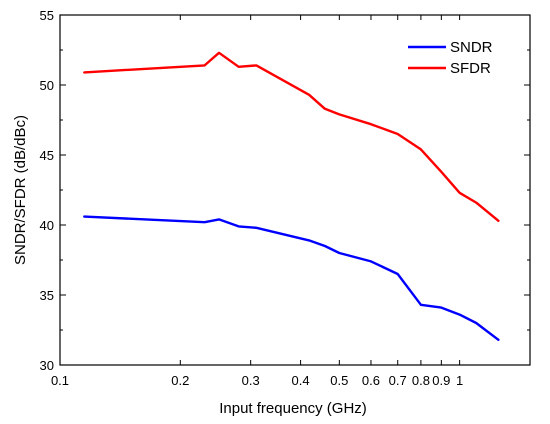 This screenshot has width=550, height=424. Describe the element at coordinates (47, 155) in the screenshot. I see `y-tick-label: 45` at that location.